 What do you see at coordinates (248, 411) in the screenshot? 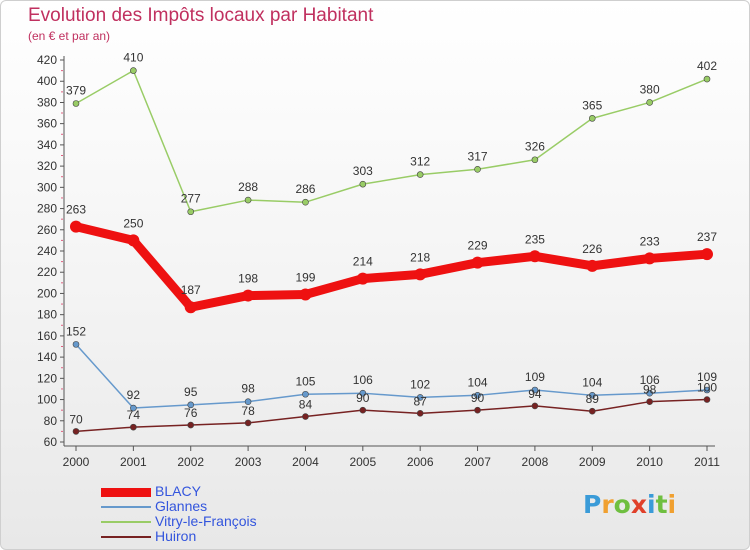
I see `data-label: 78` at bounding box center [248, 411].